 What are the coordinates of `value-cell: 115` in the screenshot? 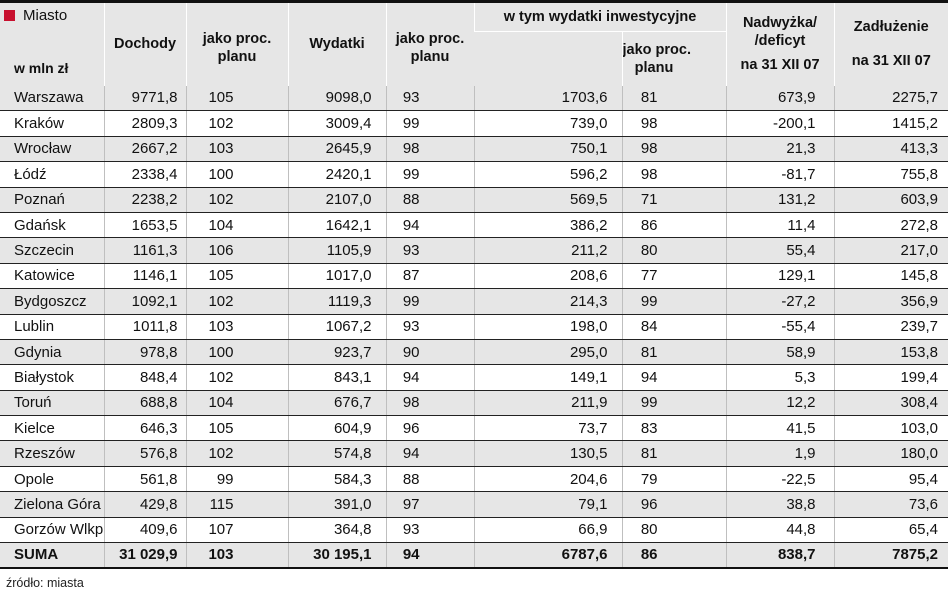 It's located at (236, 504).